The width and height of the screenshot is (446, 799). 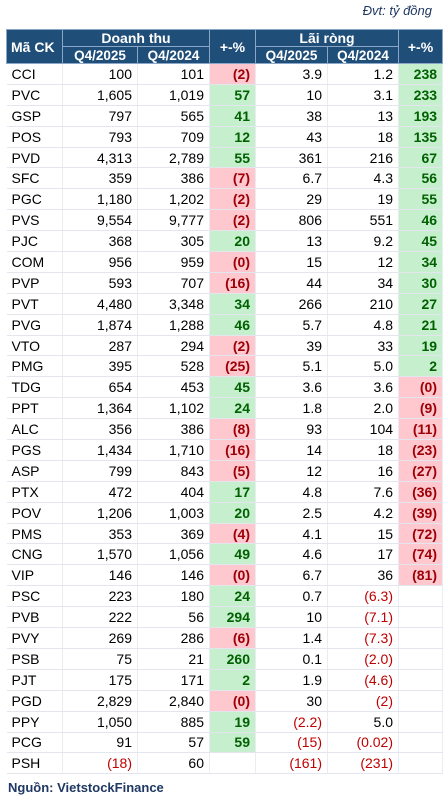 What do you see at coordinates (232, 680) in the screenshot?
I see `value-cell: 2` at bounding box center [232, 680].